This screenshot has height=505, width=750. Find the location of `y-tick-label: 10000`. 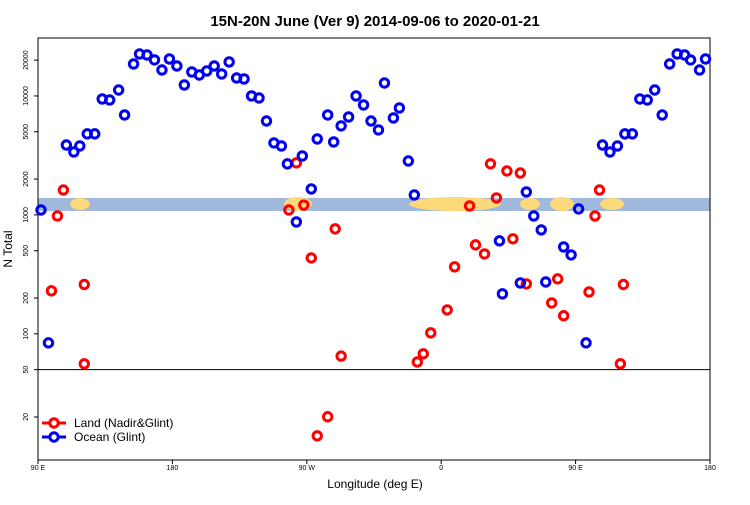

y-tick-label: 10000 is located at coordinates (26, 96).